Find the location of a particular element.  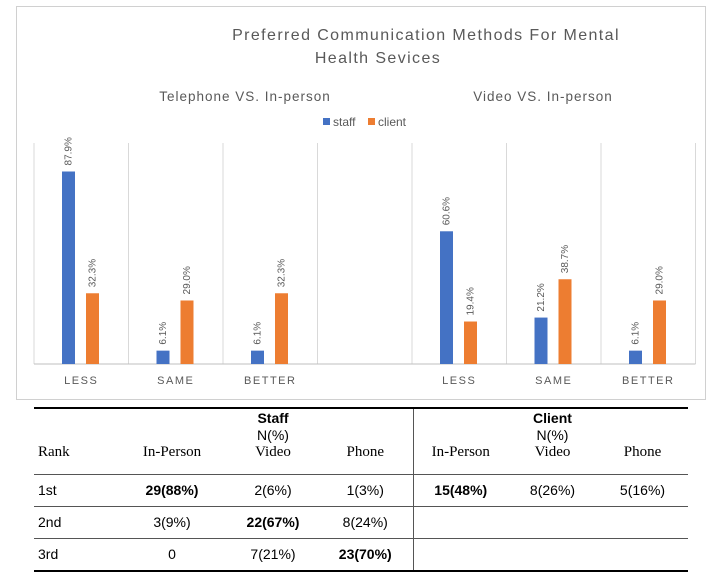

table-cell: 23(70%) is located at coordinates (365, 554).